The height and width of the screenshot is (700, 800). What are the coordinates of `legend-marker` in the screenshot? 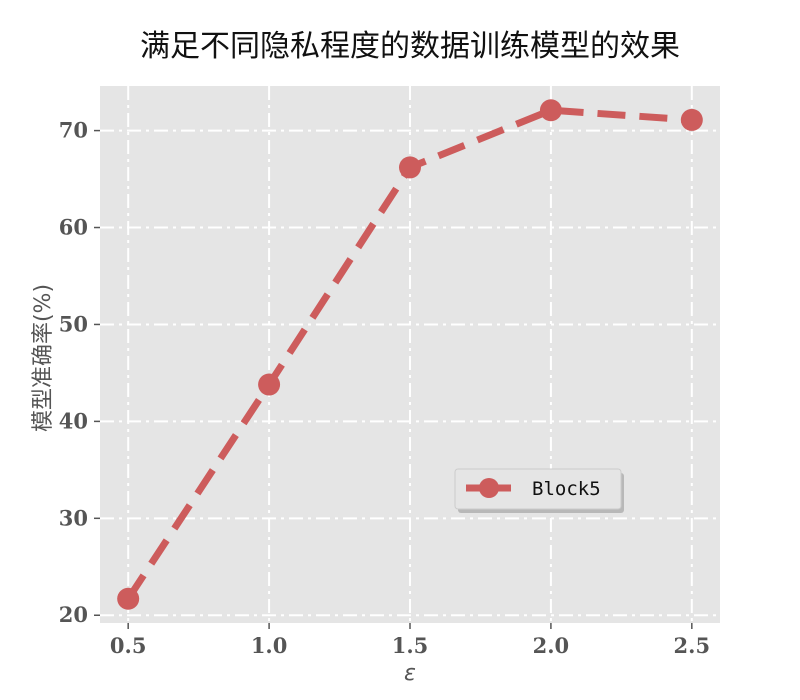 It's located at (489, 488).